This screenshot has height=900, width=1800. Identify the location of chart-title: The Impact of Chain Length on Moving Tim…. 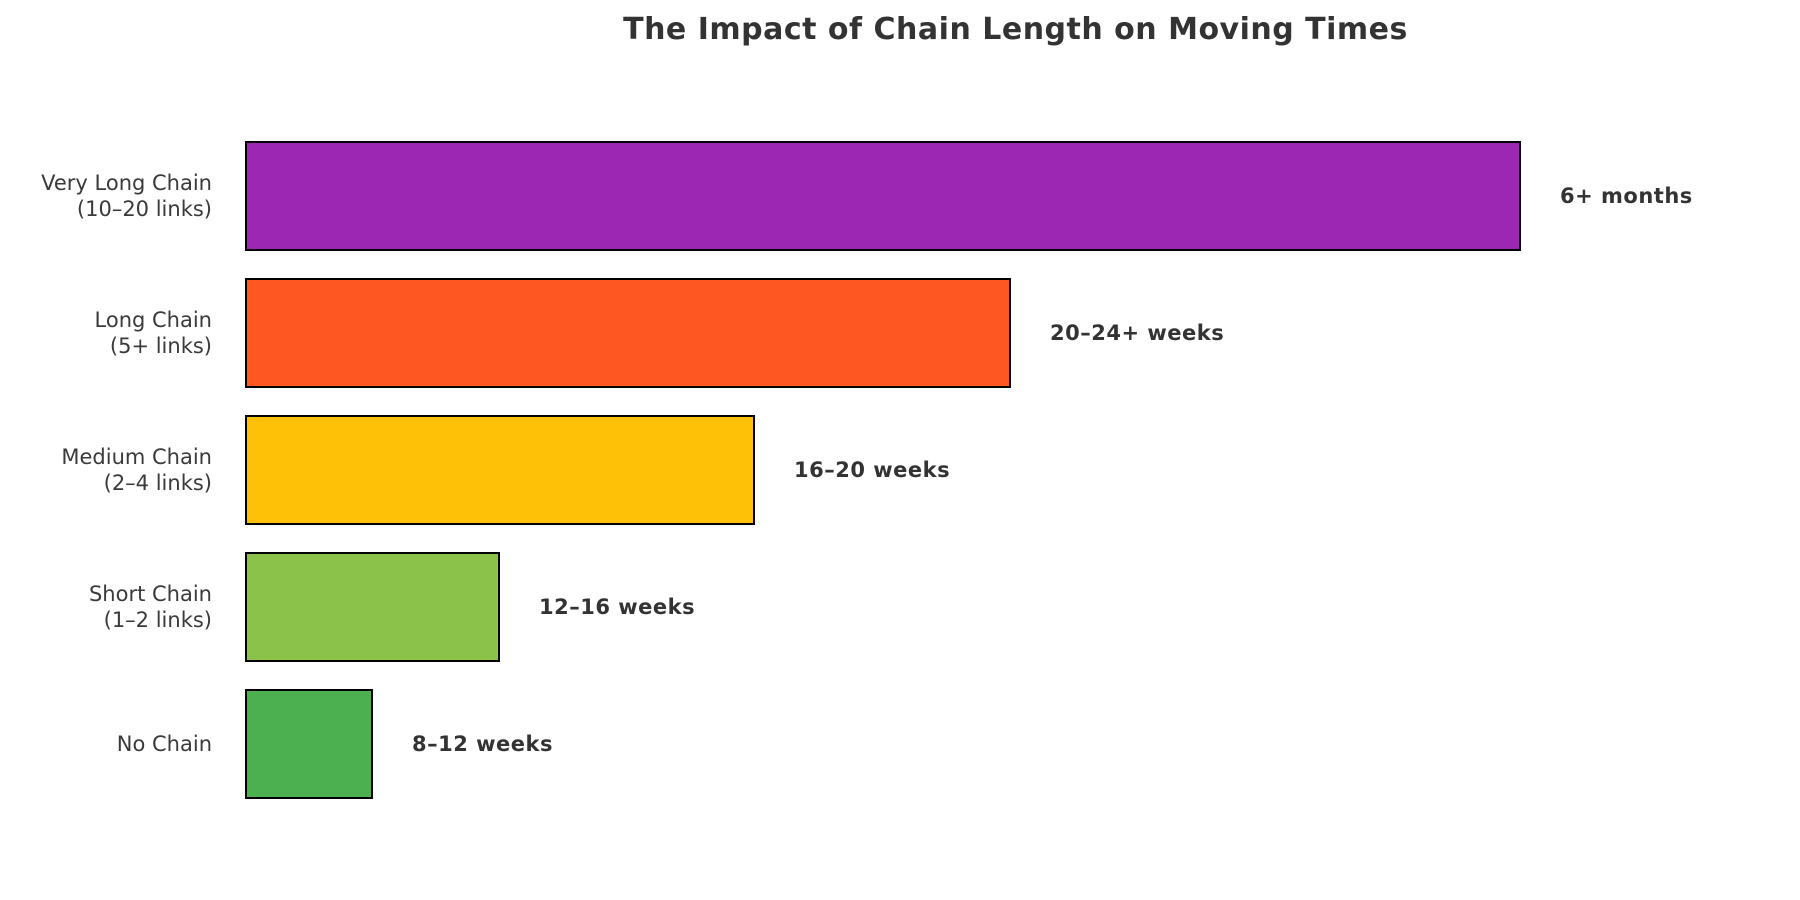
(1015, 29).